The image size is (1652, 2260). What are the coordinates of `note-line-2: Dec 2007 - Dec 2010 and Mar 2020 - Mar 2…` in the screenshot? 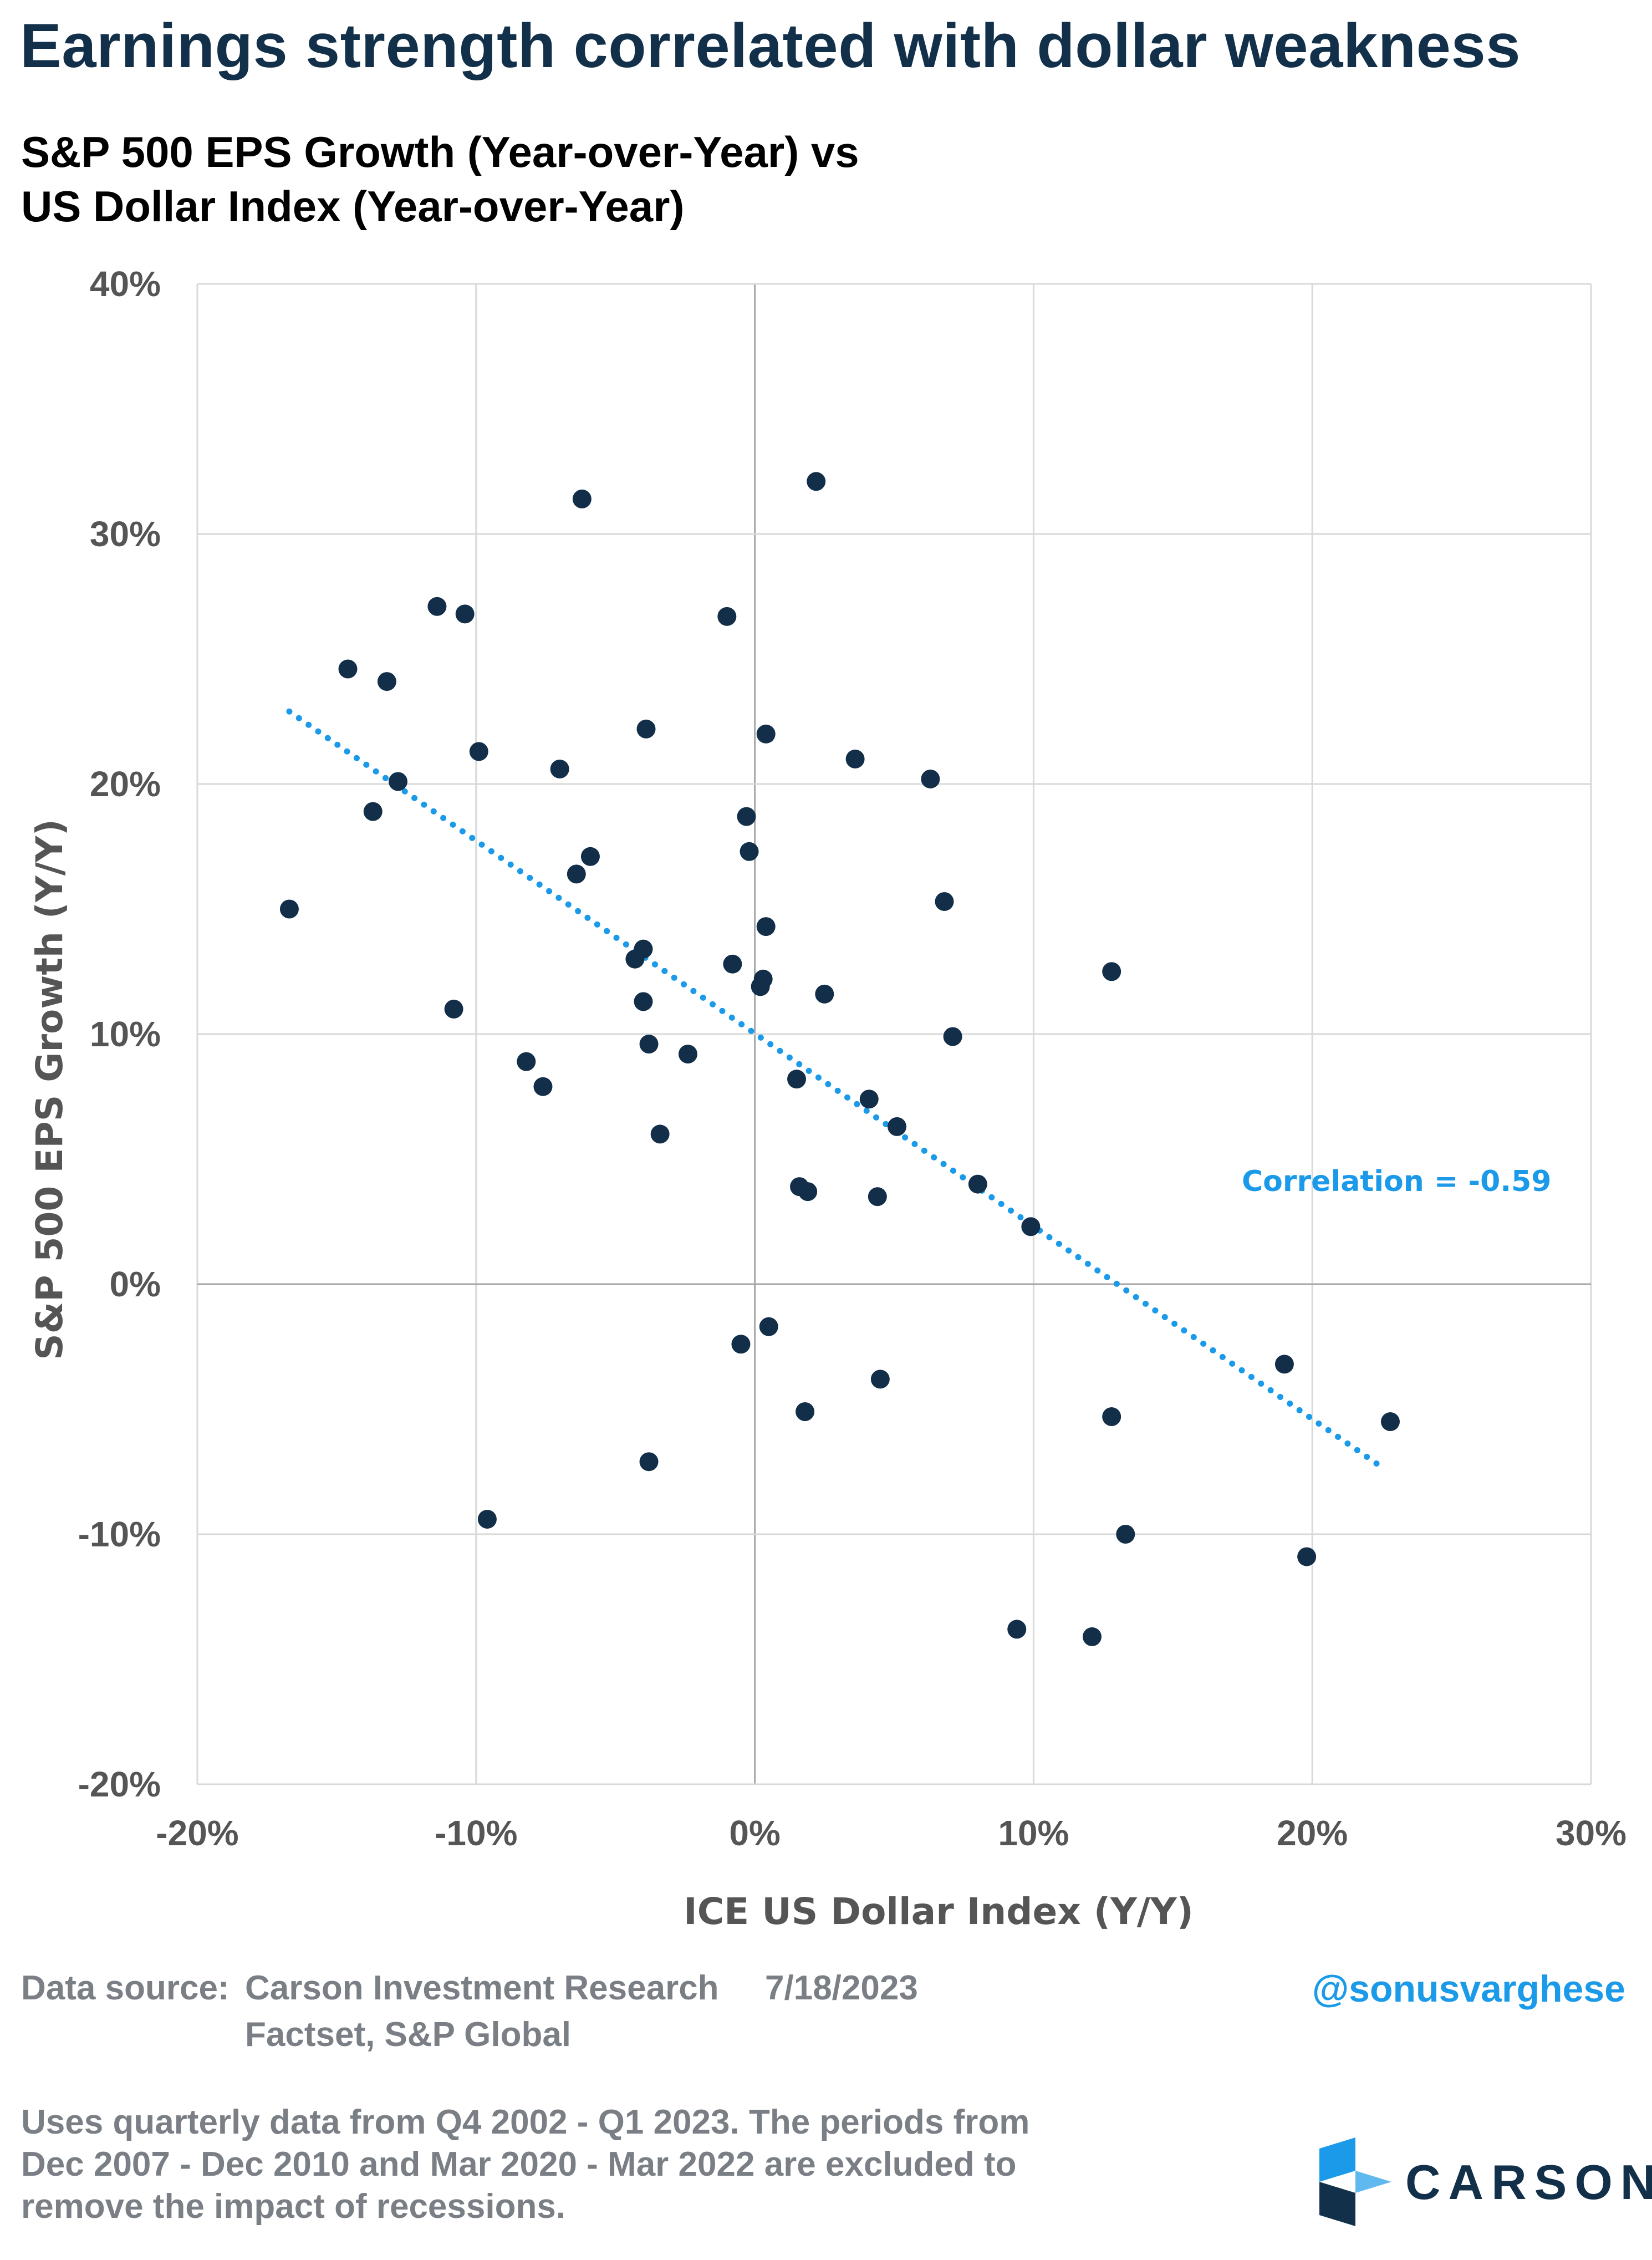 It's located at (519, 2164).